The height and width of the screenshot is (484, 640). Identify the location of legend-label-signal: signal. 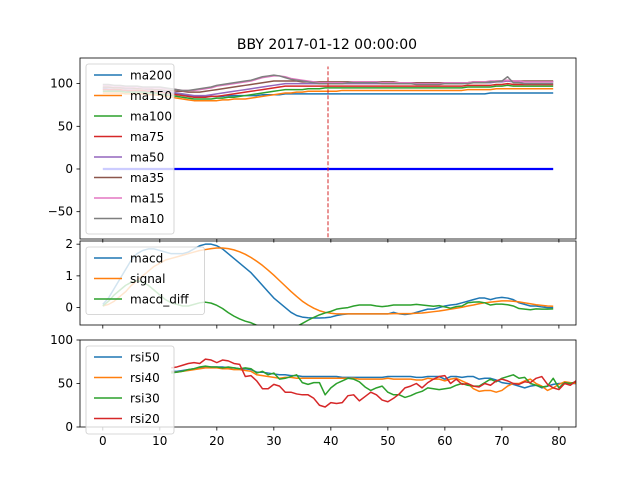
(148, 279).